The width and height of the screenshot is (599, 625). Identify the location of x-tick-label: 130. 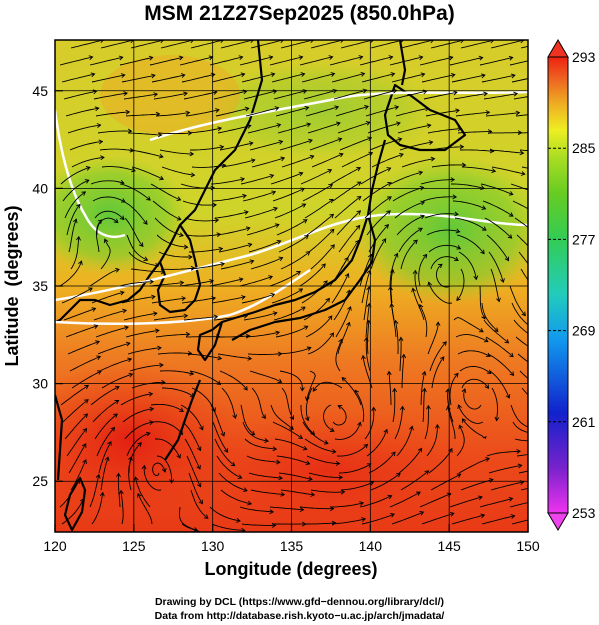
(213, 546).